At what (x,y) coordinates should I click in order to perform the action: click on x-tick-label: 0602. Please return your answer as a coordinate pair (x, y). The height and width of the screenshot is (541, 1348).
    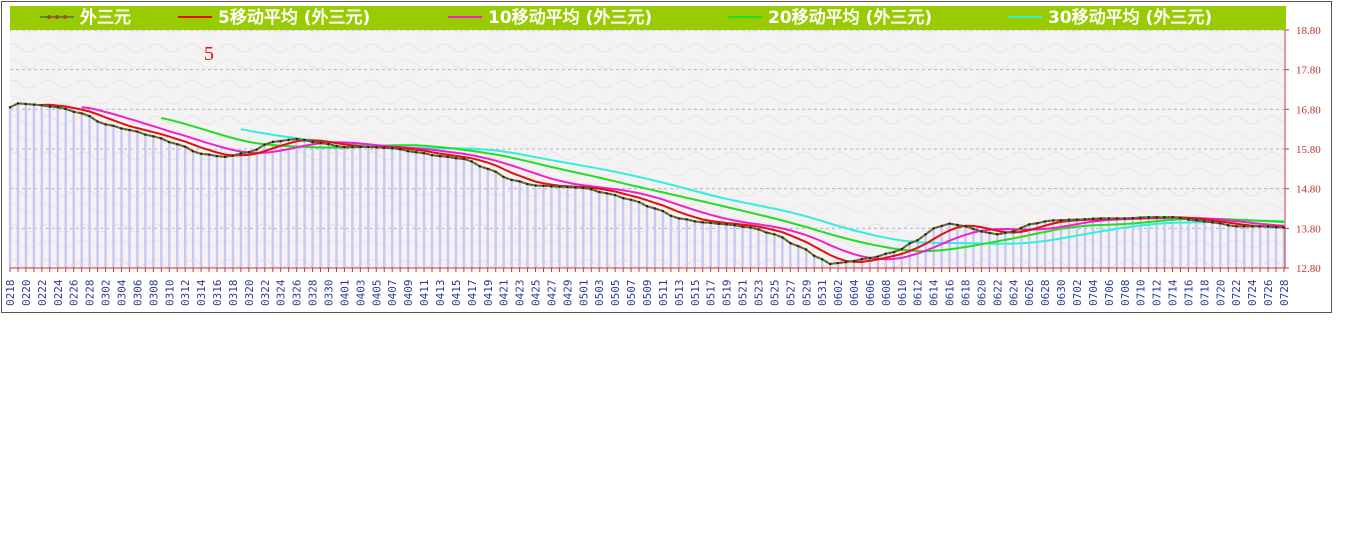
    Looking at the image, I should click on (838, 293).